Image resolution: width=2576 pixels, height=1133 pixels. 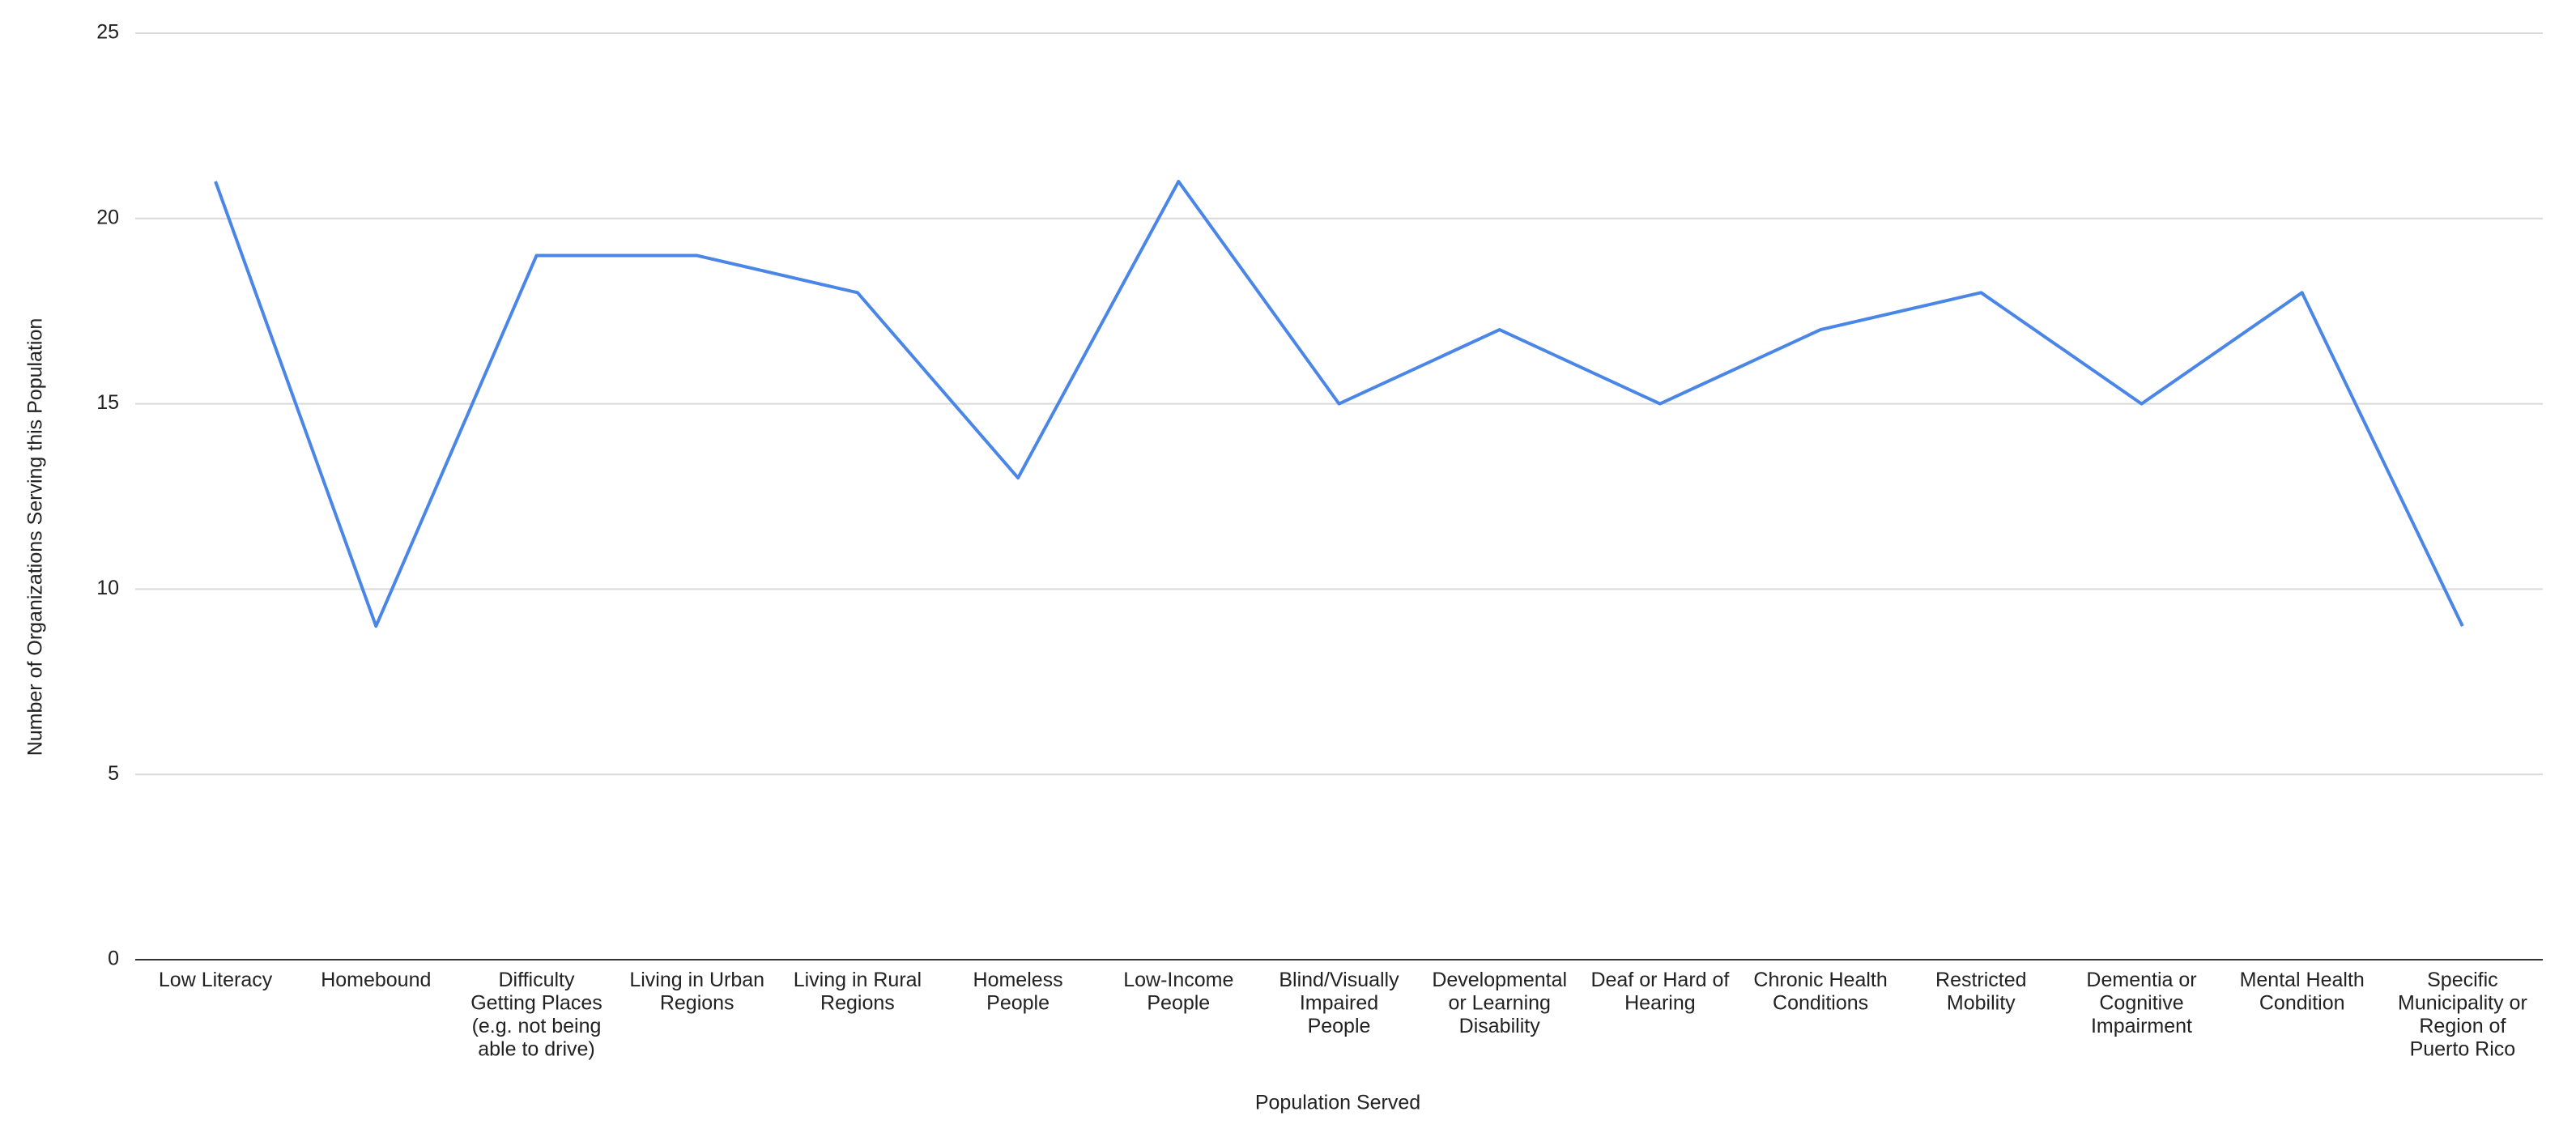 What do you see at coordinates (107, 588) in the screenshot?
I see `y-tick-label: 10` at bounding box center [107, 588].